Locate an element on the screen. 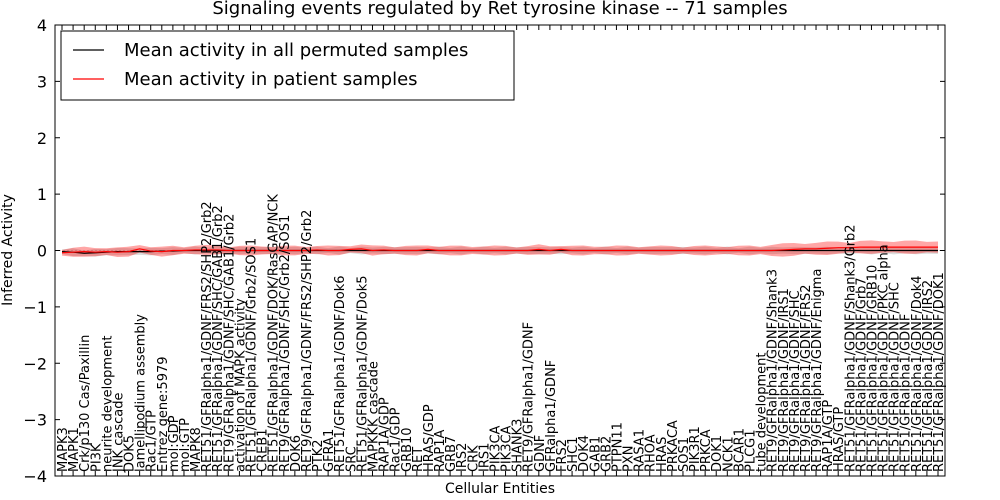 The height and width of the screenshot is (500, 1000). legend-box is located at coordinates (287, 65).